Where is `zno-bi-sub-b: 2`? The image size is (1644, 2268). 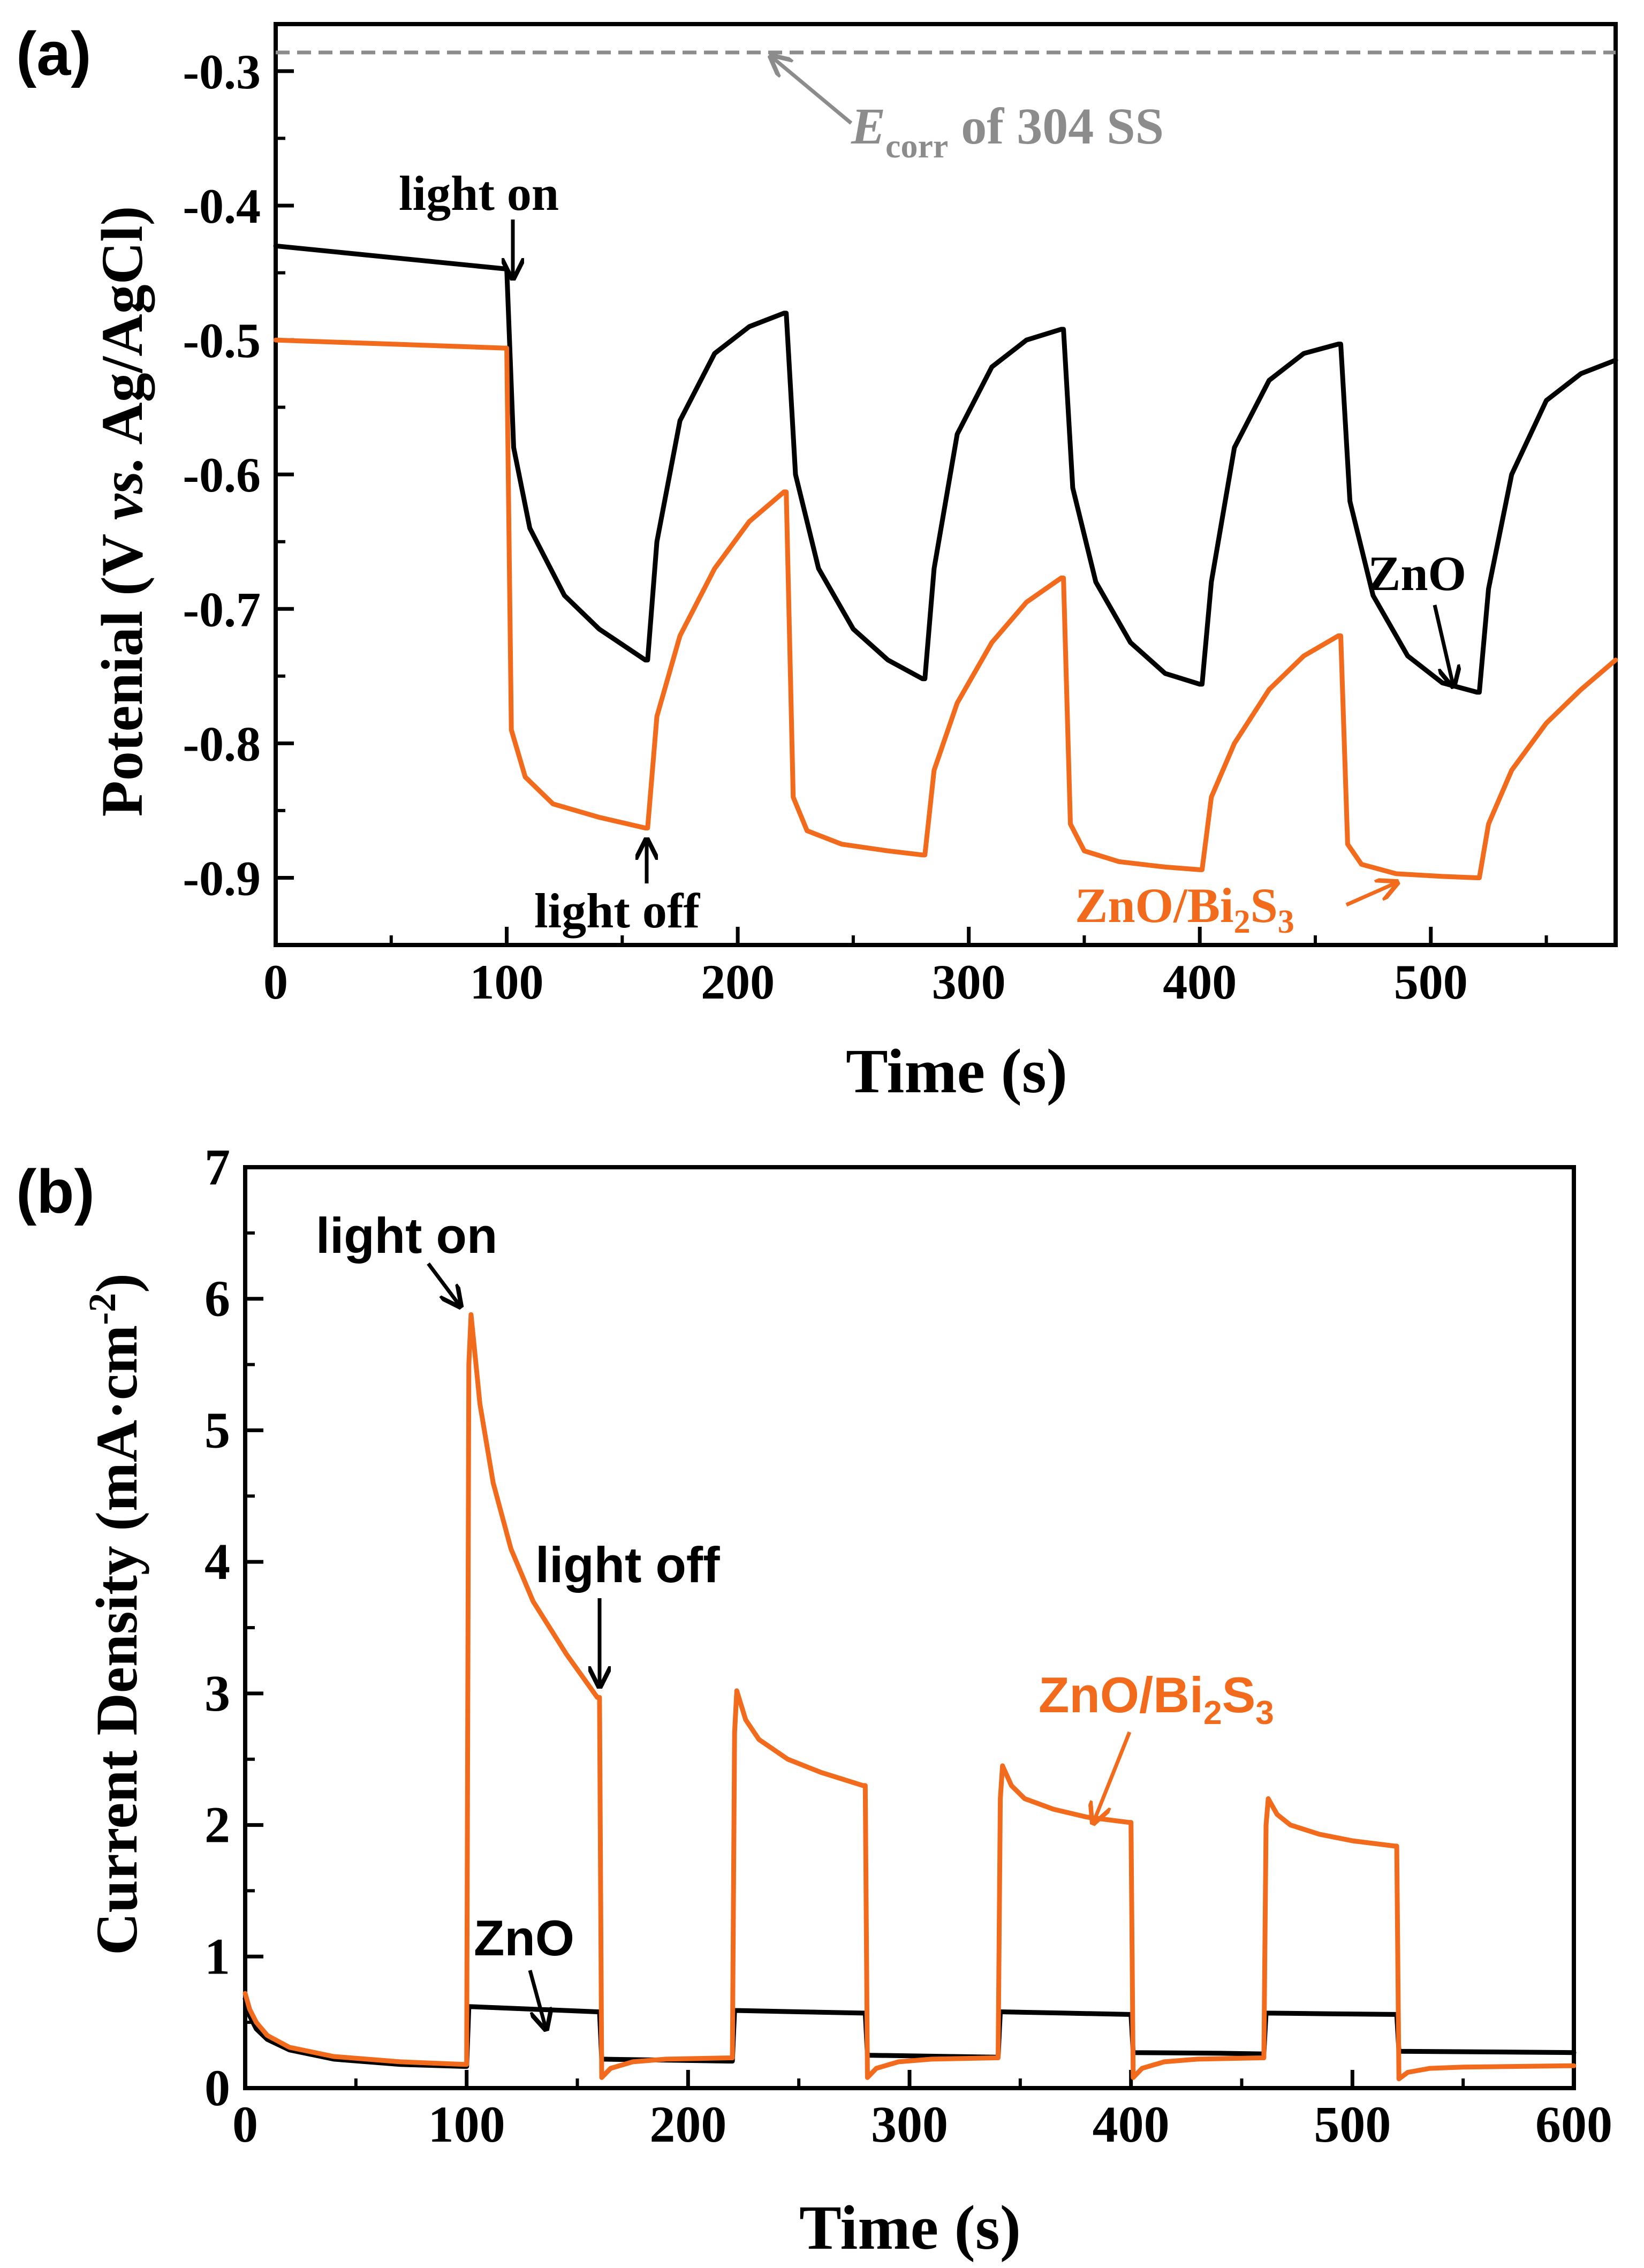
zno-bi-sub-b: 2 is located at coordinates (1212, 1713).